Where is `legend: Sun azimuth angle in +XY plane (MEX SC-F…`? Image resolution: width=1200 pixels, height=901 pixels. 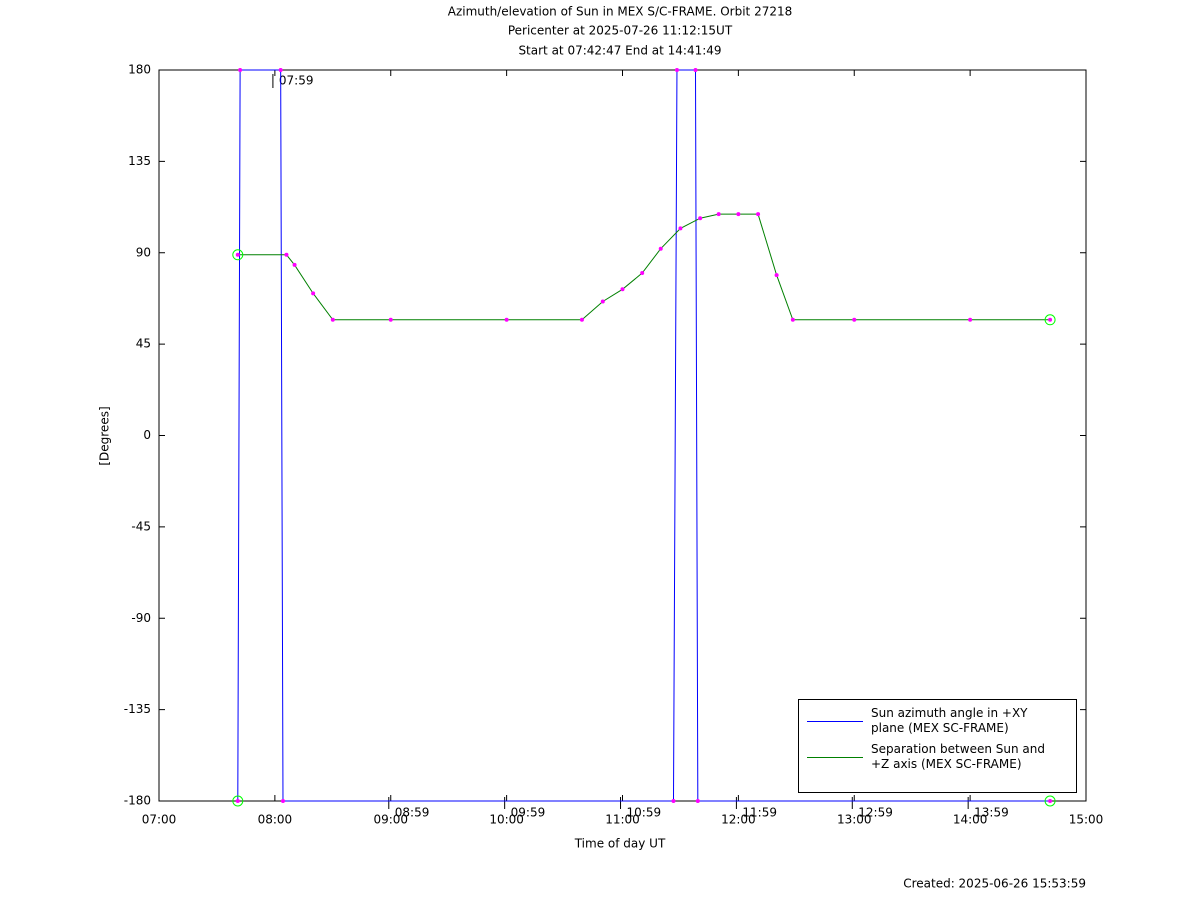
legend: Sun azimuth angle in +XY plane (MEX SC-F… is located at coordinates (937, 746).